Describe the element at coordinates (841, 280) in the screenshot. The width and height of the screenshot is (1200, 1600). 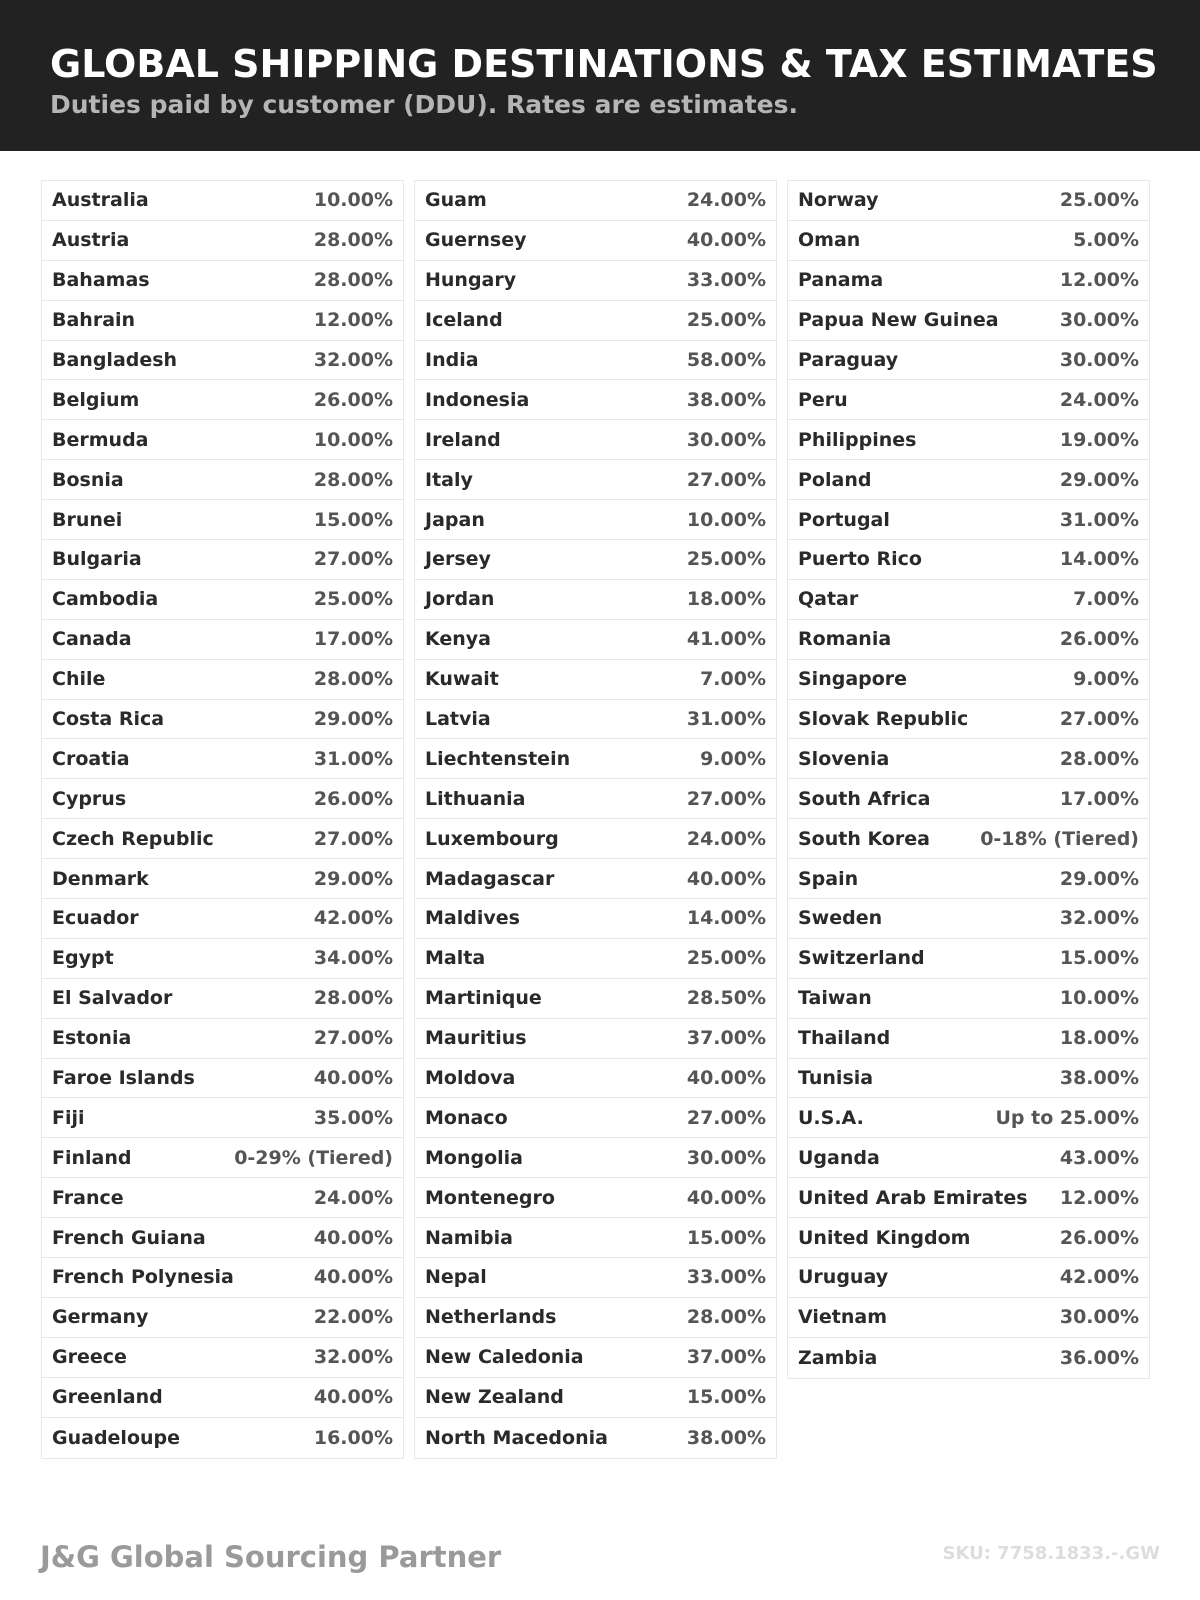
I see `country-name: Panama` at that location.